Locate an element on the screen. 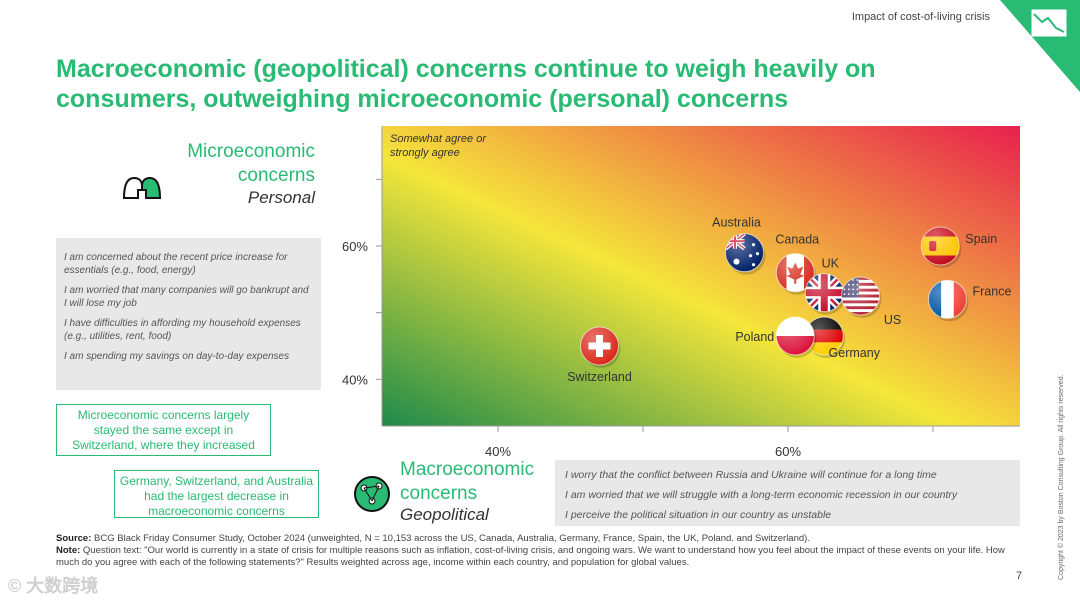  globe-network-icon is located at coordinates (372, 494).